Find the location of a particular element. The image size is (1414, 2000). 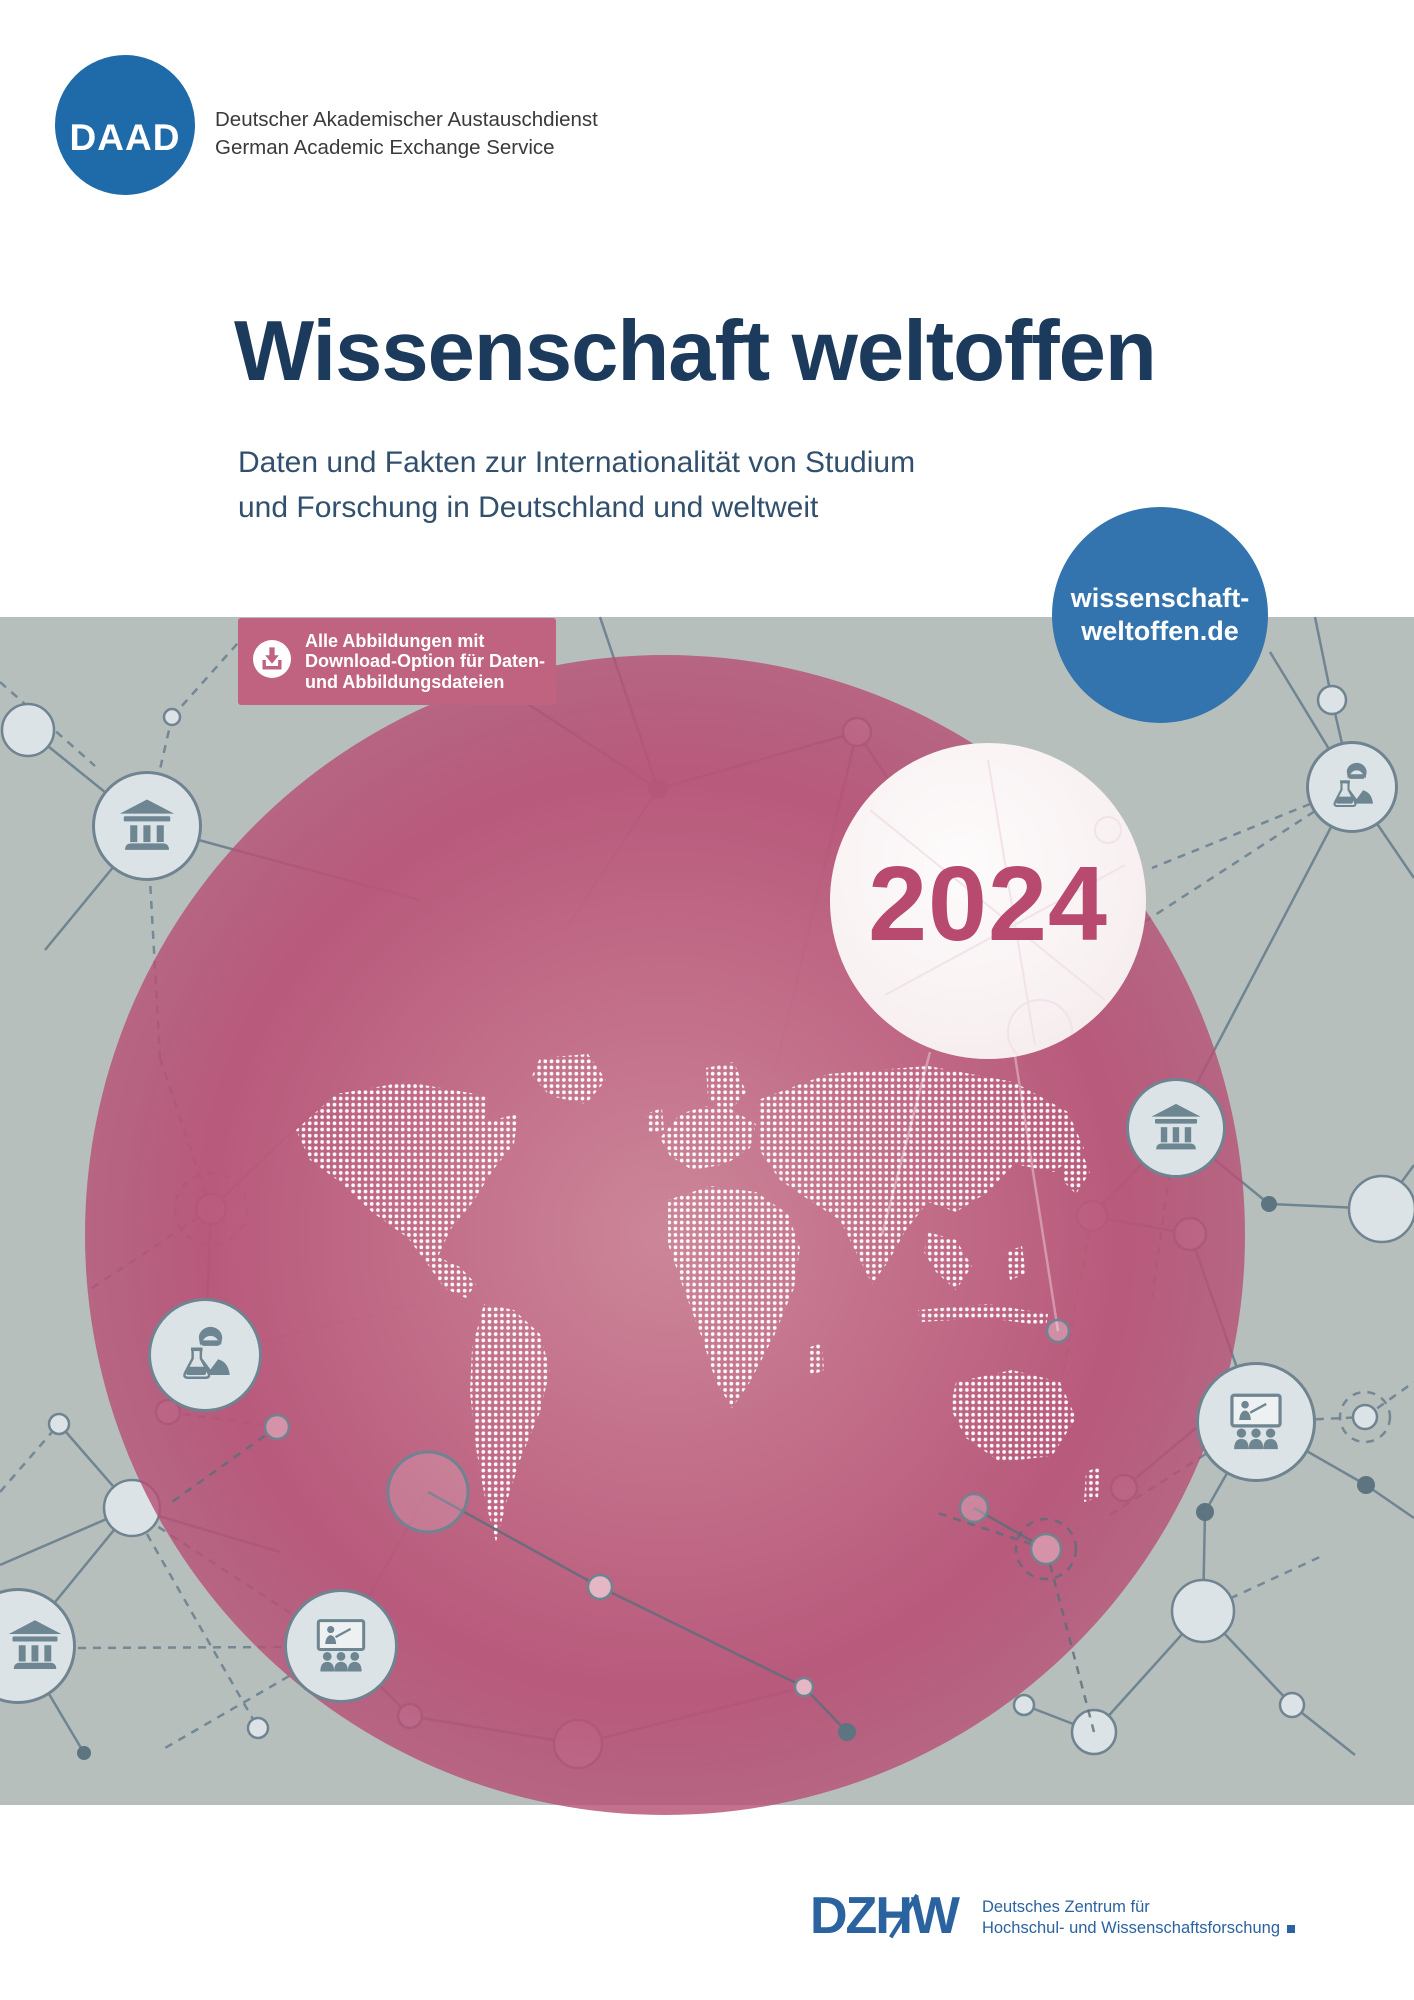

website-link-circle: wissenschaft- weltoffen.de is located at coordinates (1160, 615).